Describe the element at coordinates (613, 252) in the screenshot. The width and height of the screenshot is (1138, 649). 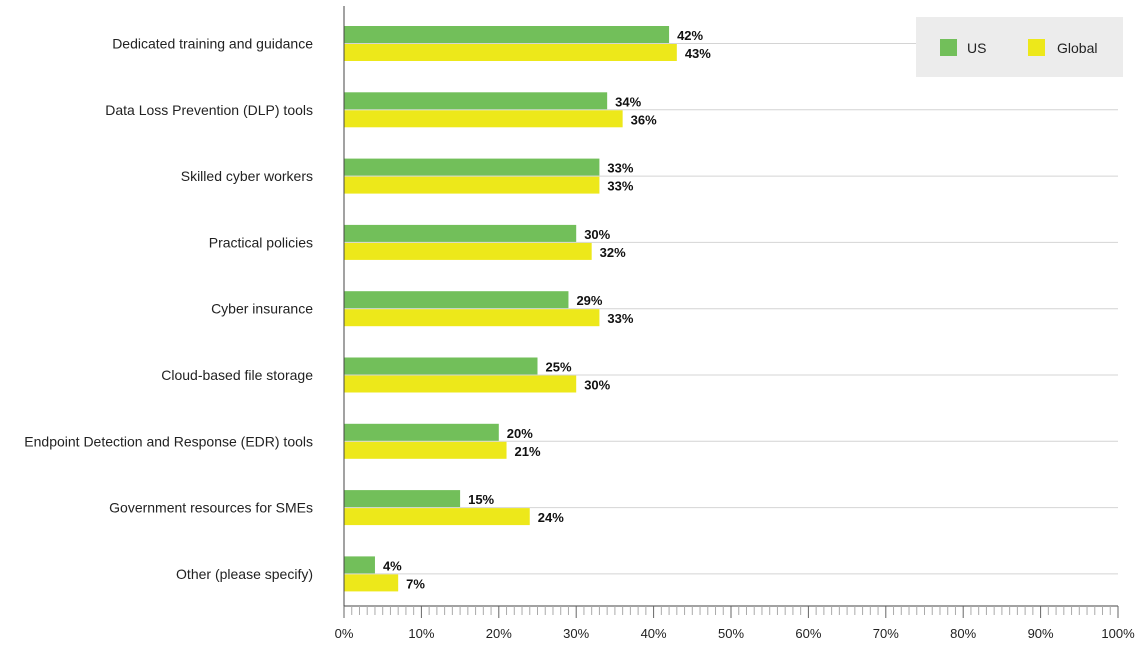
I see `data-label: 32%` at that location.